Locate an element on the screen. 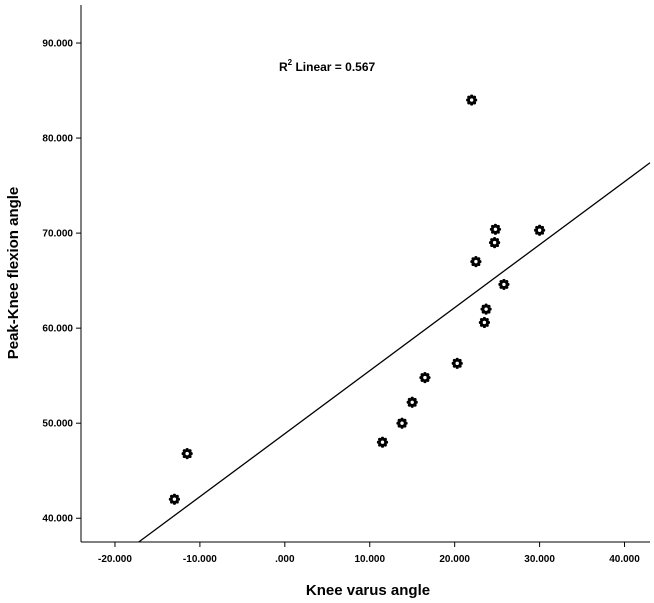 Image resolution: width=654 pixels, height=603 pixels. r-squared-annotation: R2 Linear = 0.567 is located at coordinates (327, 66).